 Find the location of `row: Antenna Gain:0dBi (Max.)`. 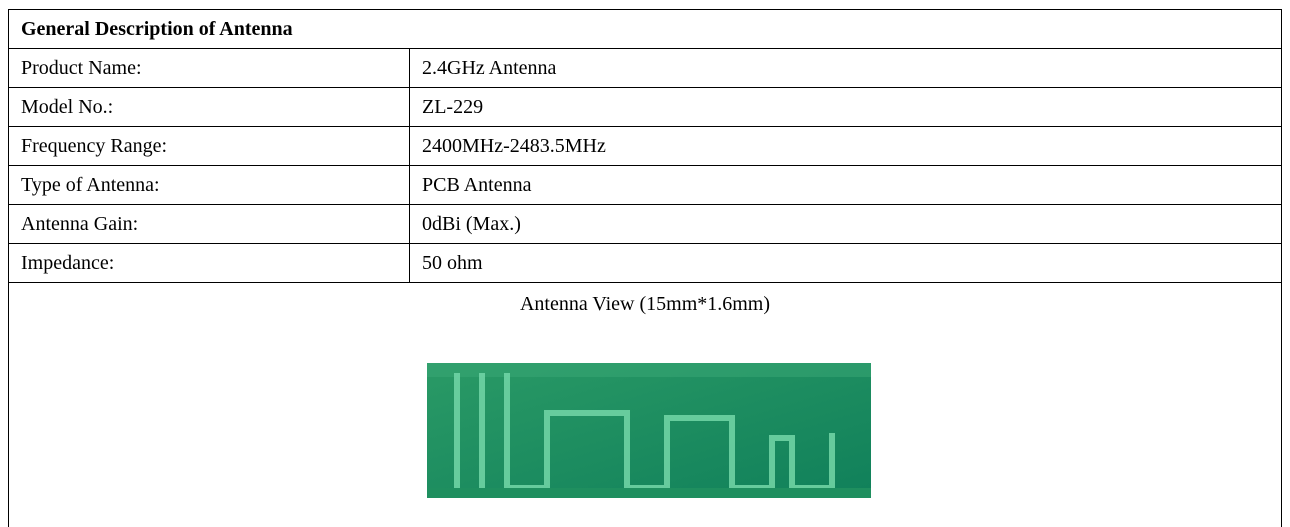

row: Antenna Gain:0dBi (Max.) is located at coordinates (645, 224).